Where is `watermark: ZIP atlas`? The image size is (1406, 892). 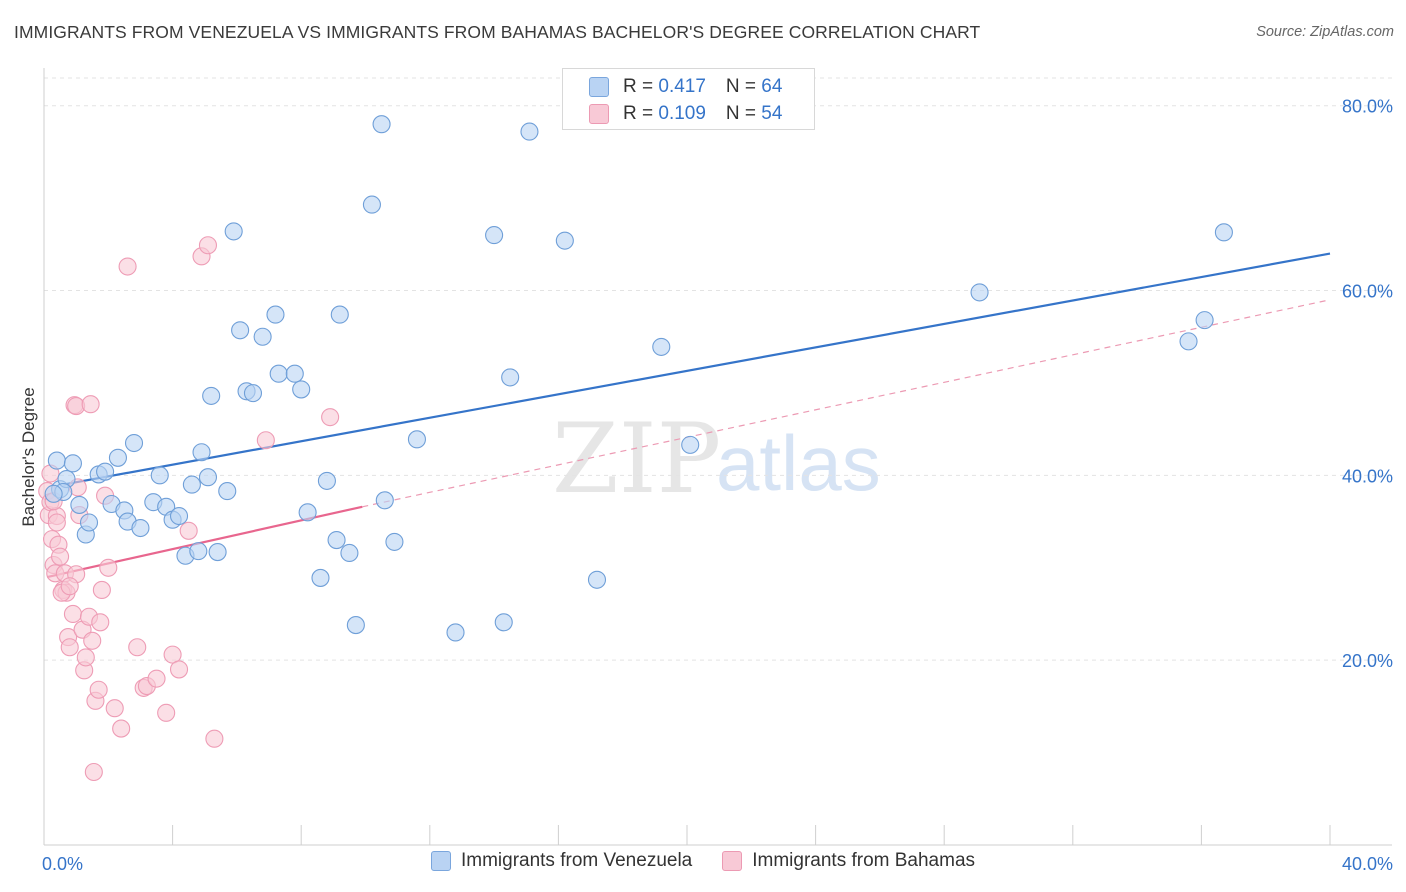
watermark: ZIP atlas is located at coordinates (716, 459).